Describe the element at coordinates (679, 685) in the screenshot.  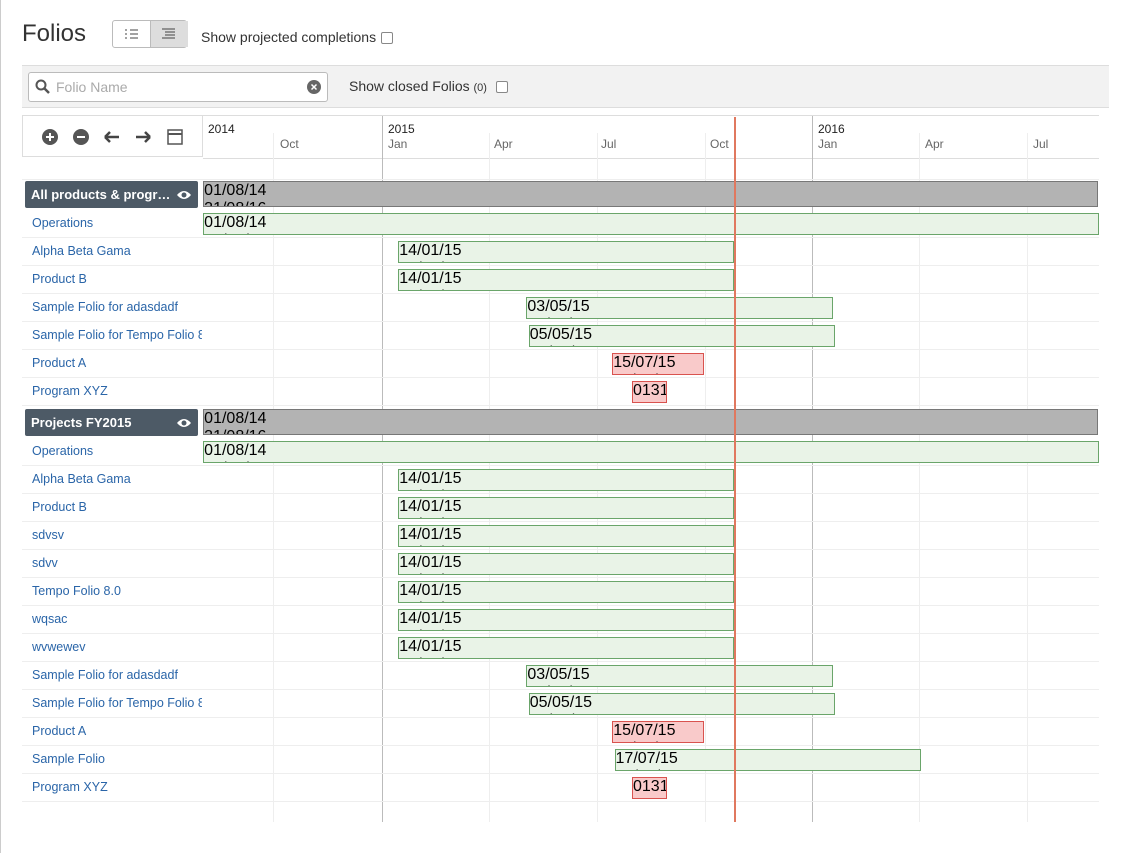
I see `bar-end: 18/01/16` at that location.